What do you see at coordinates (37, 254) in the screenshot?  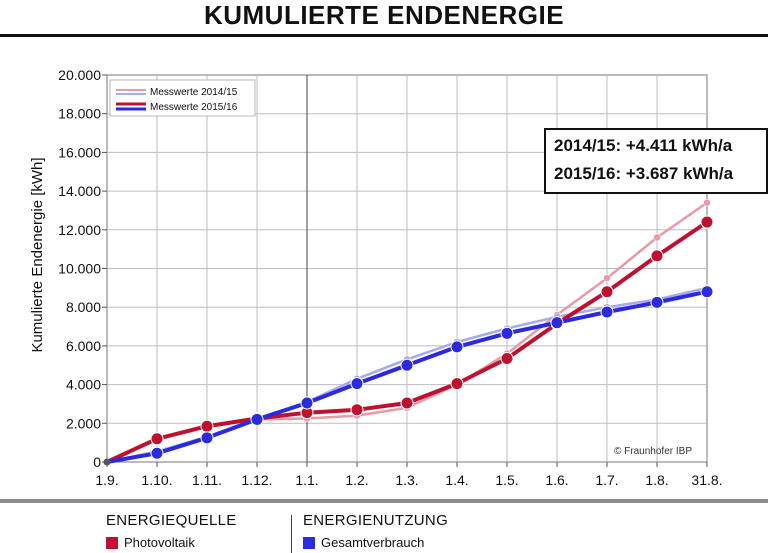 I see `y-axis-label: Kumulierte Endenergie [kWh]` at bounding box center [37, 254].